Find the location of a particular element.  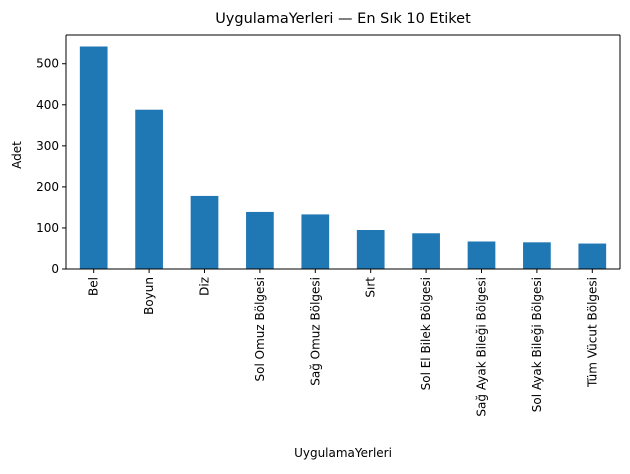

x-axis-label: UygulamaYerleri is located at coordinates (343, 453).